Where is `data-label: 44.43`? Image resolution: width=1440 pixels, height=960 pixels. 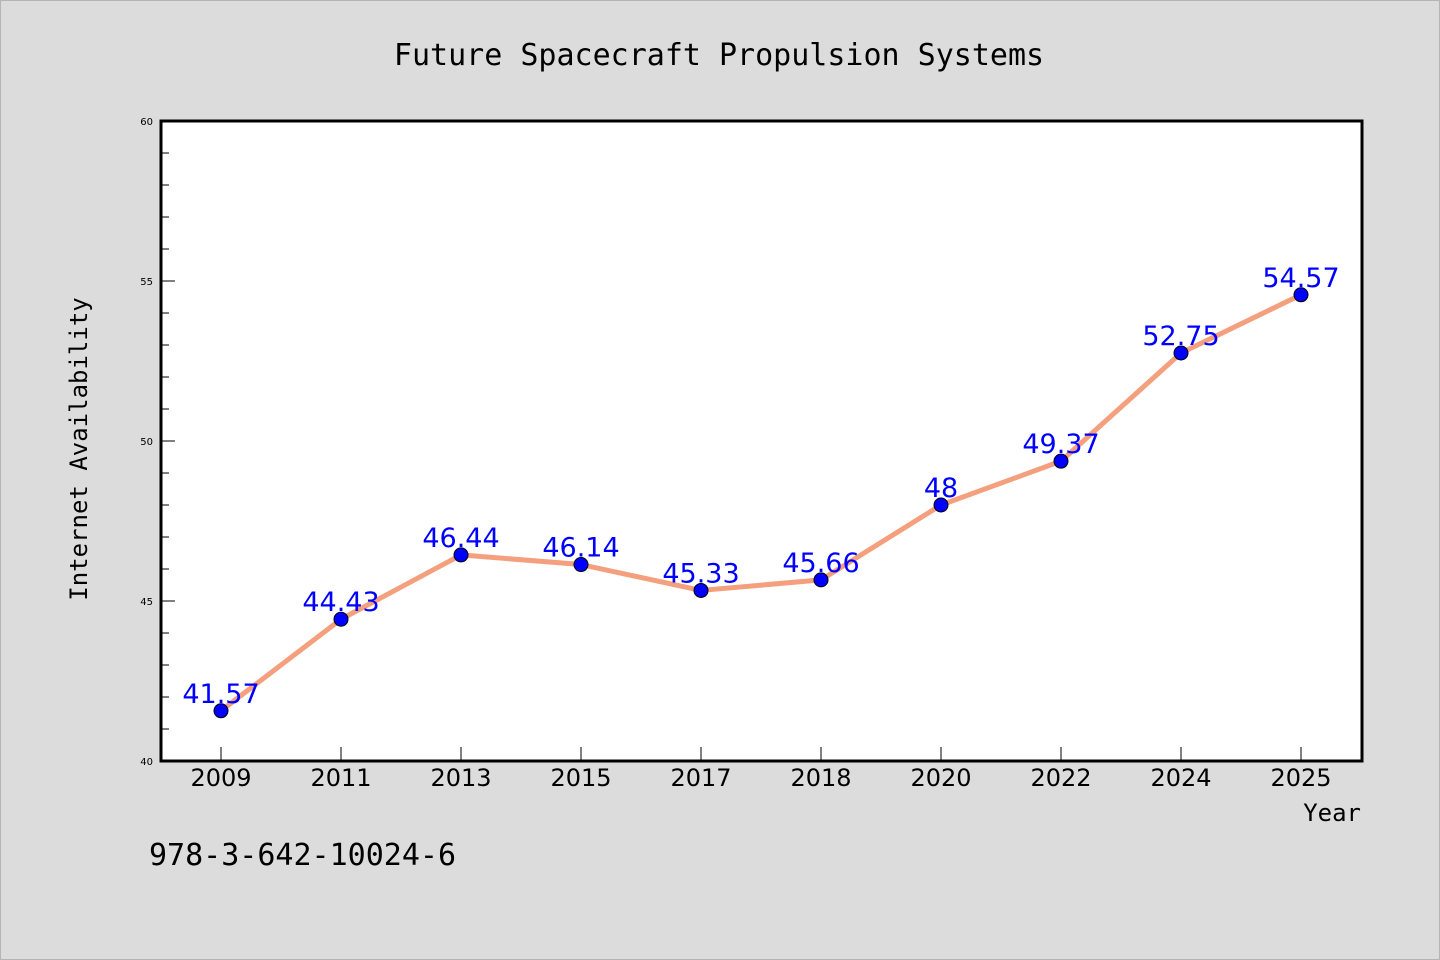 data-label: 44.43 is located at coordinates (340, 602).